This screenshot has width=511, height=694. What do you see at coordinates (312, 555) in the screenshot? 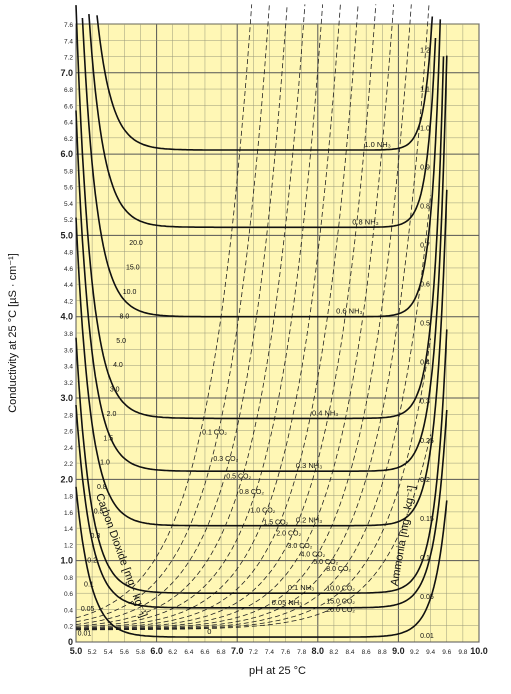
I see `co2-curve-label: 4.0 CO₂` at bounding box center [312, 555].